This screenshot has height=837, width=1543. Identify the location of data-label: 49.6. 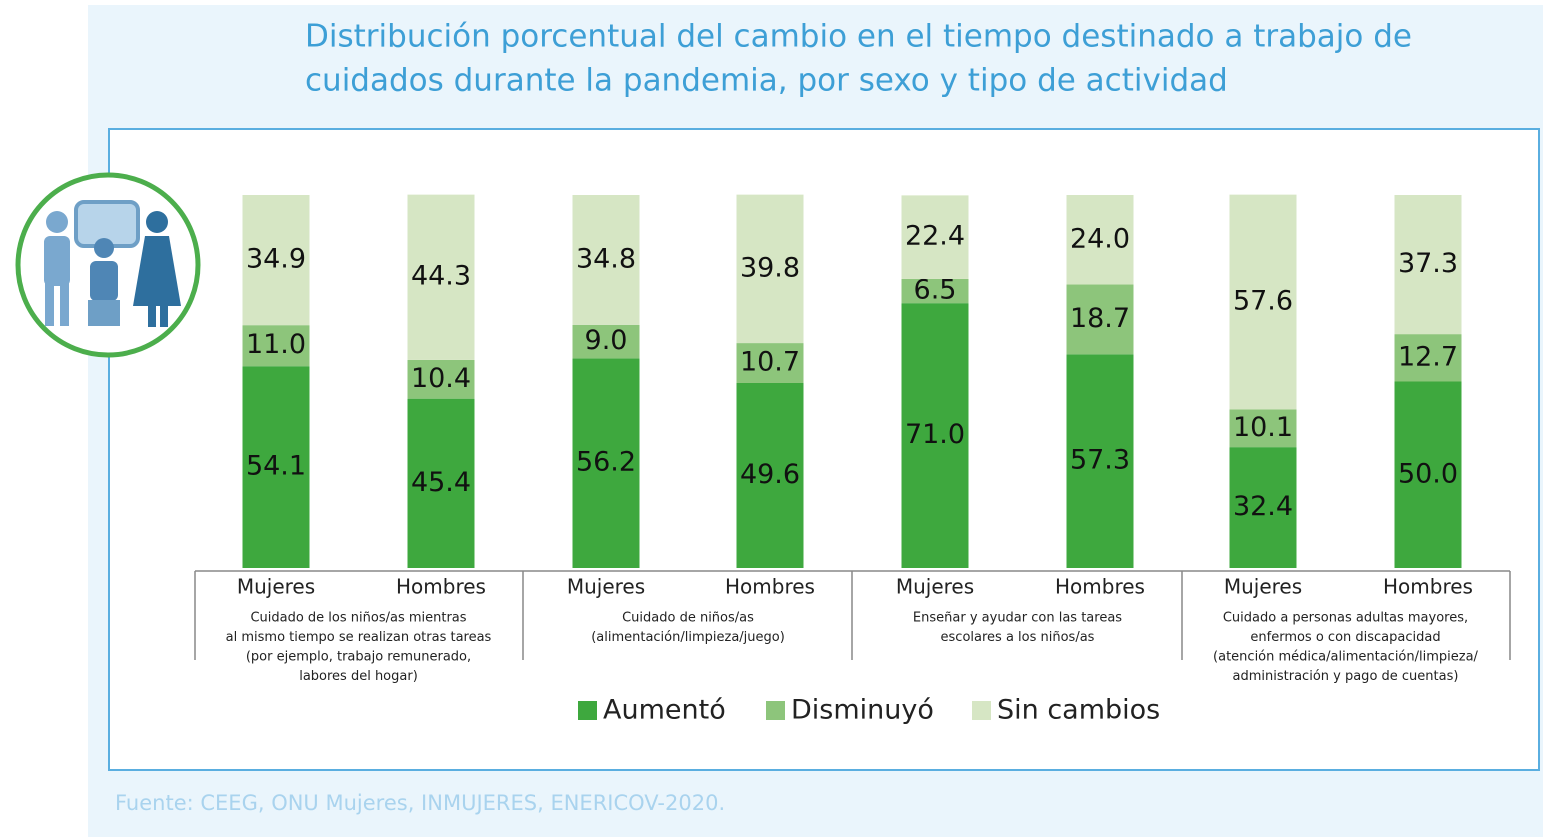
(770, 474).